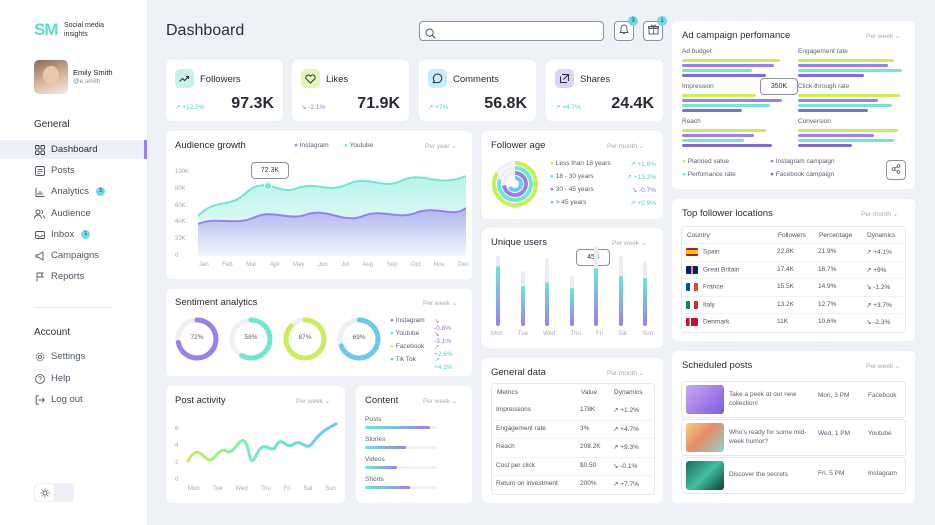 The width and height of the screenshot is (935, 525). Describe the element at coordinates (375, 459) in the screenshot. I see `content-item-label: Videos` at that location.